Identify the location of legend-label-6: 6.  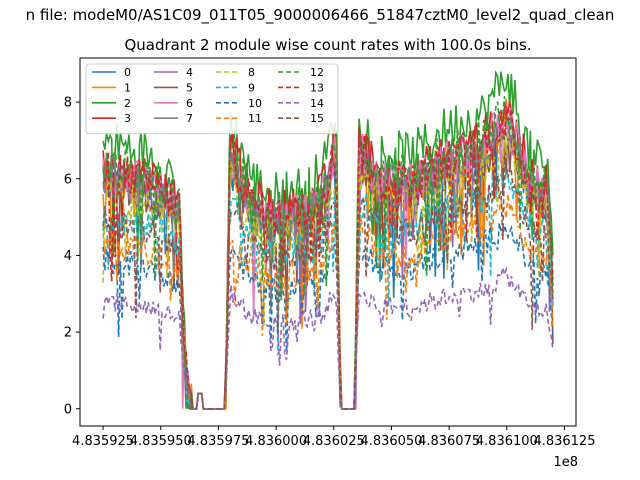
(189, 103).